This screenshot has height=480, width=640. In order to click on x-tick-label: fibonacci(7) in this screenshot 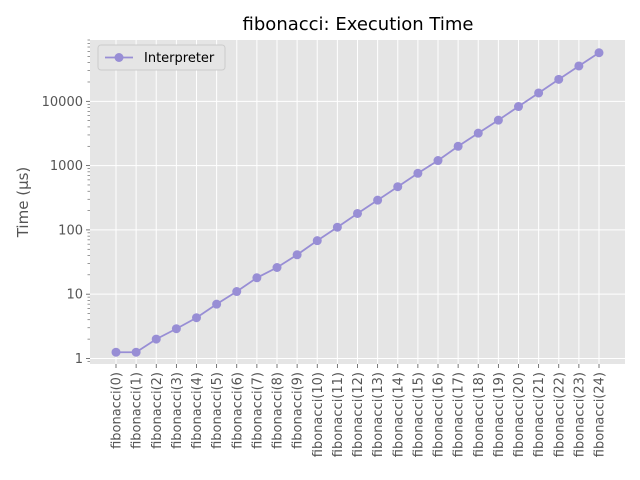, I will do `click(257, 410)`.